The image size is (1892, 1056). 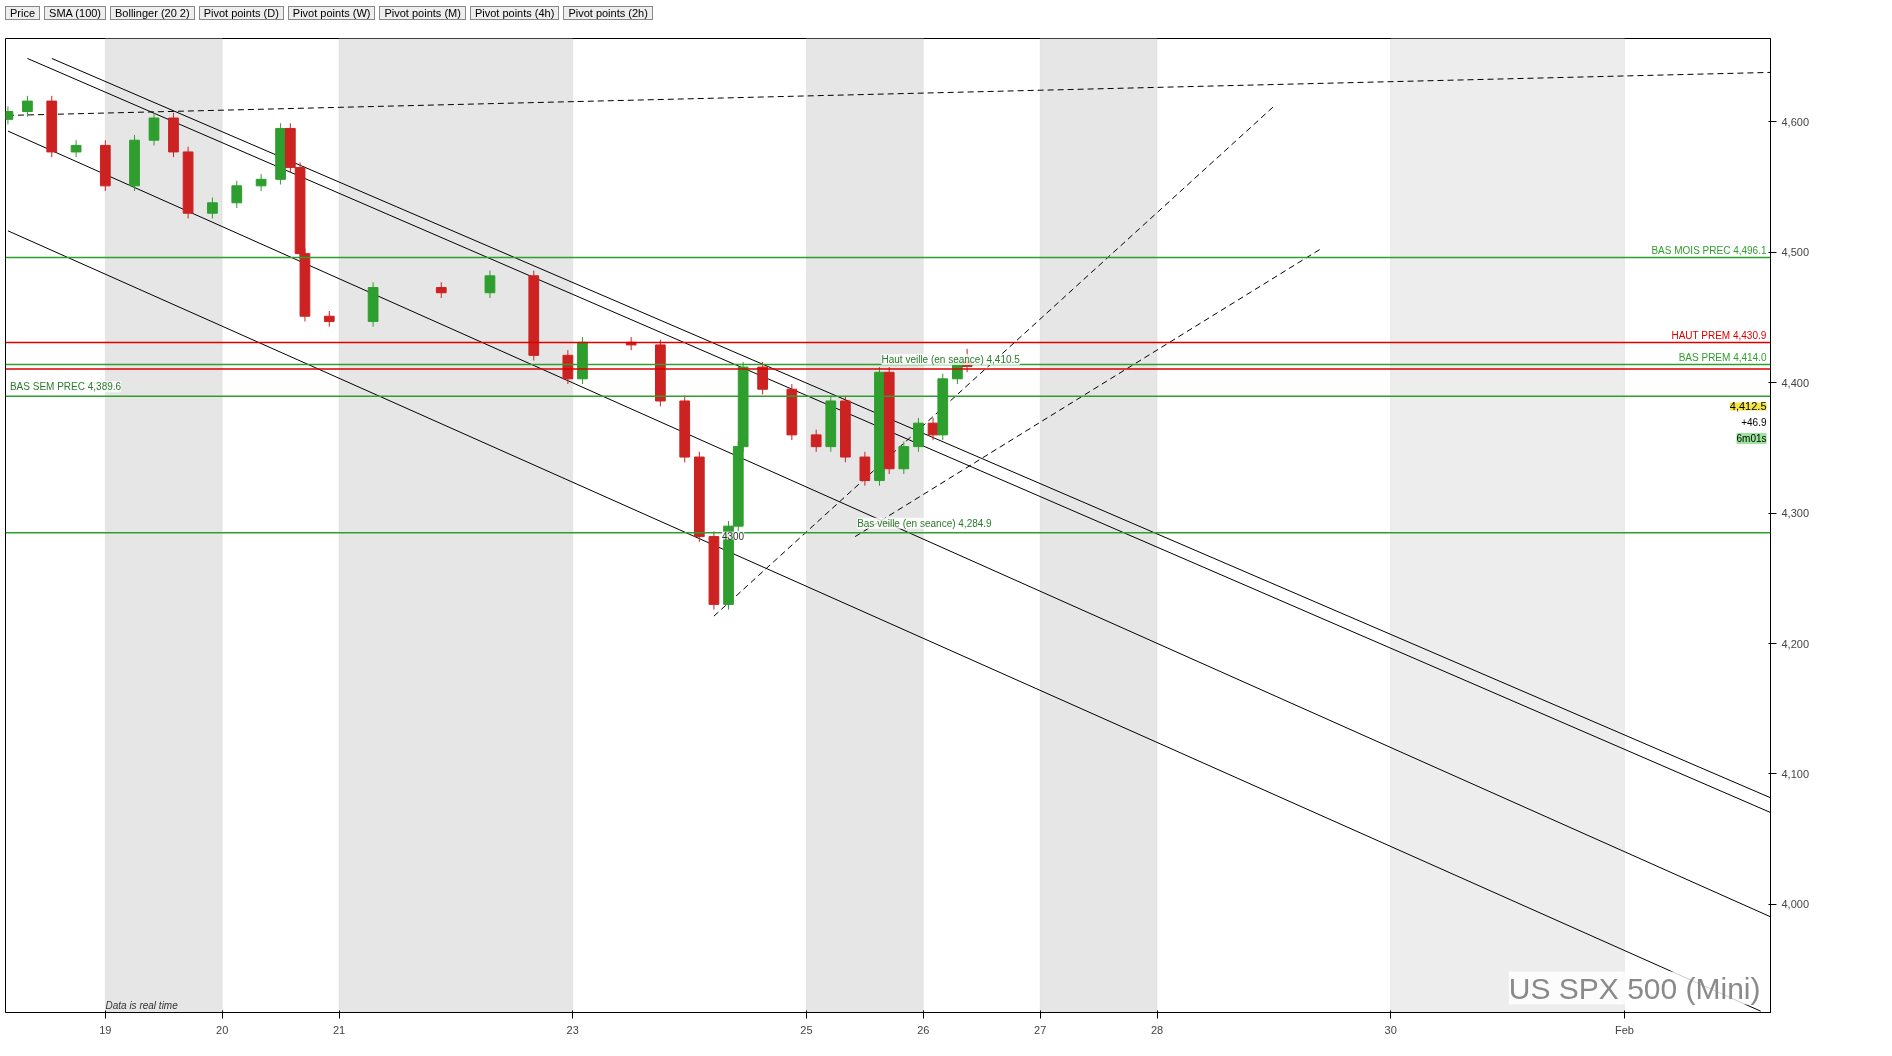 I want to click on annotation: Bas veille (en seance) 4,284.9, so click(x=925, y=523).